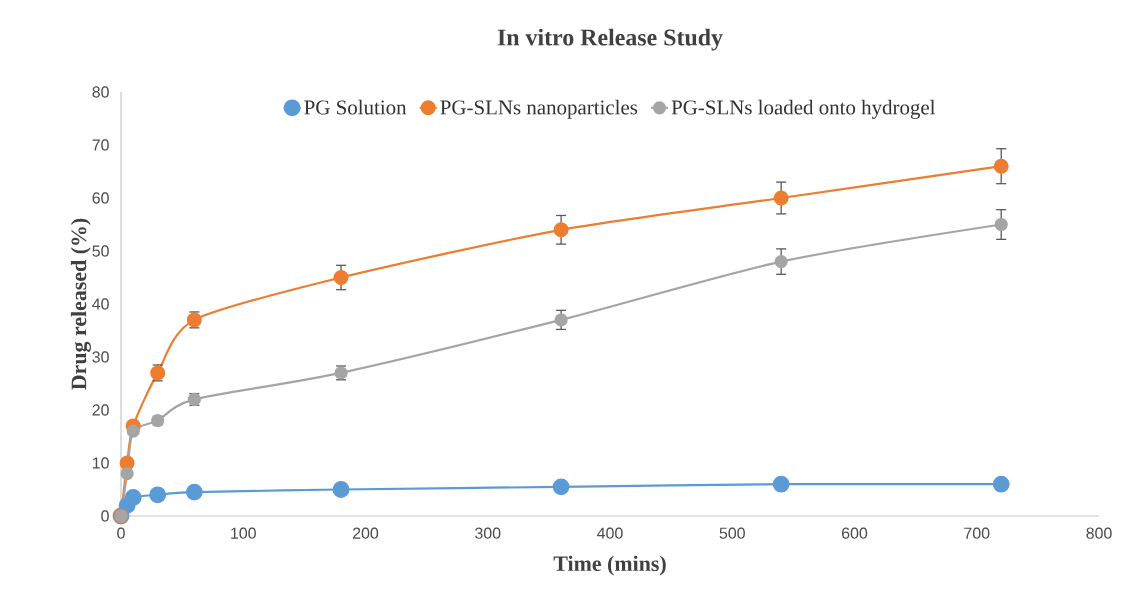  I want to click on x-tick-label: 200, so click(366, 533).